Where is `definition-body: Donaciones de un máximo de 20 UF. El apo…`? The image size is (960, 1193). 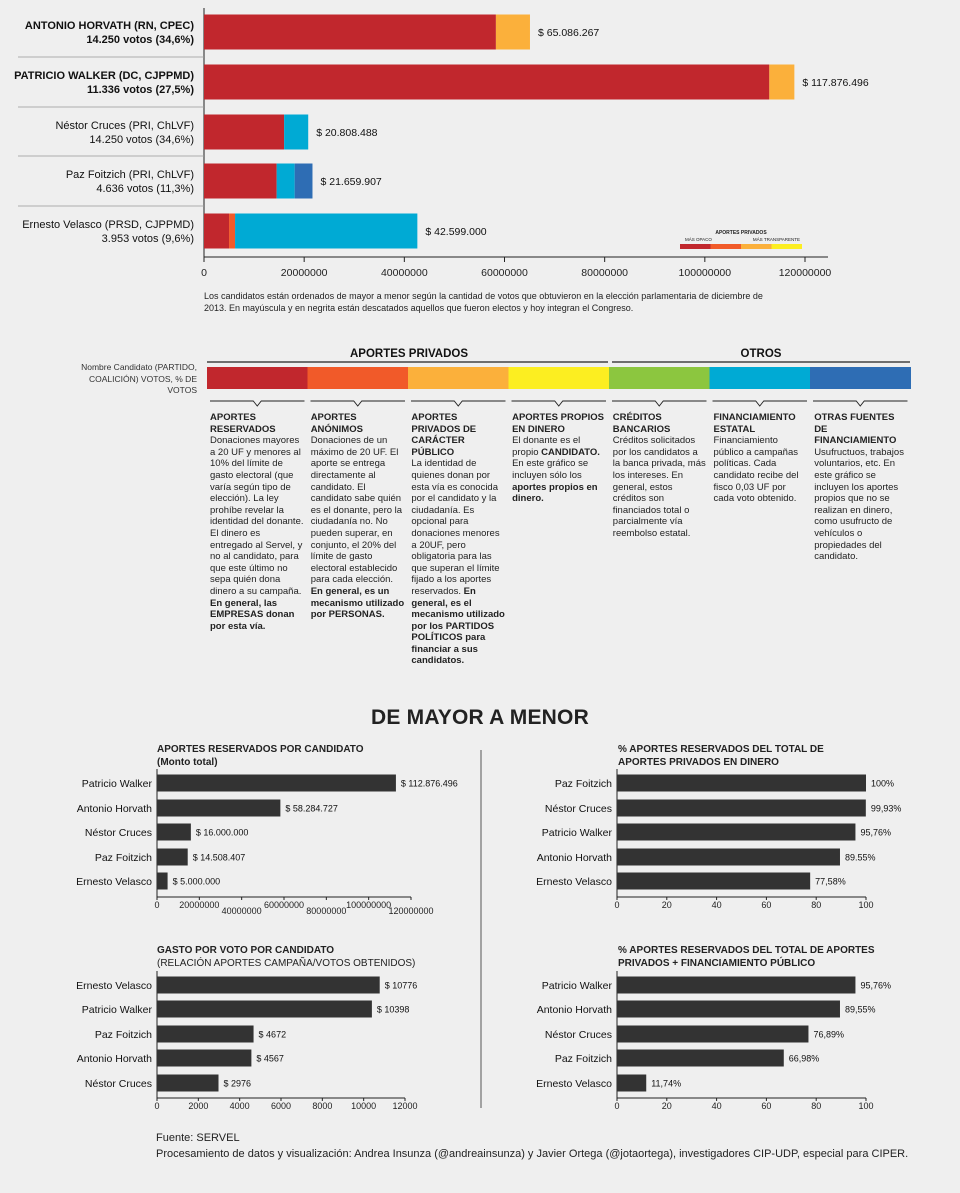
definition-body: Donaciones de un máximo de 20 UF. El apo… is located at coordinates (356, 510).